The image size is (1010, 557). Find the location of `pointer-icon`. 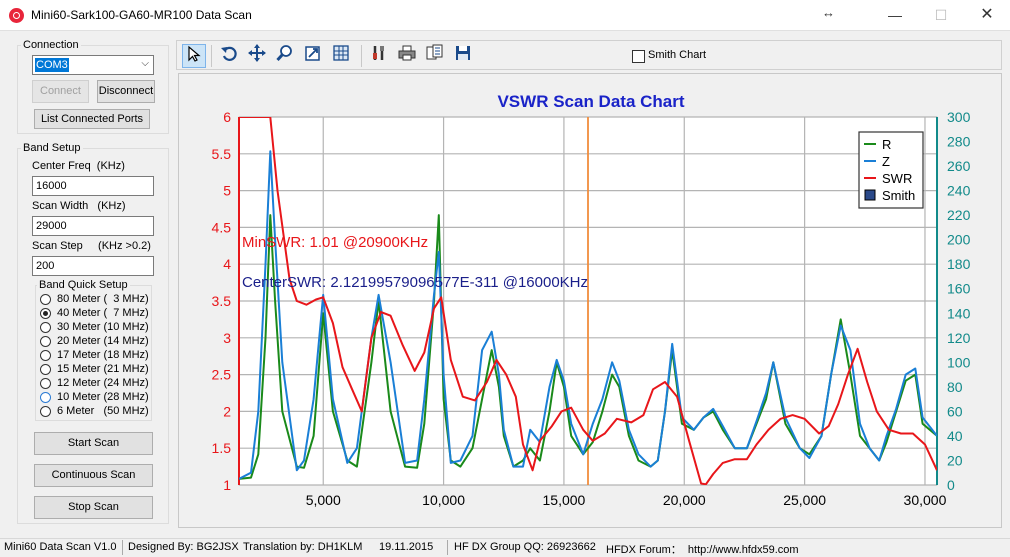

pointer-icon is located at coordinates (194, 56).